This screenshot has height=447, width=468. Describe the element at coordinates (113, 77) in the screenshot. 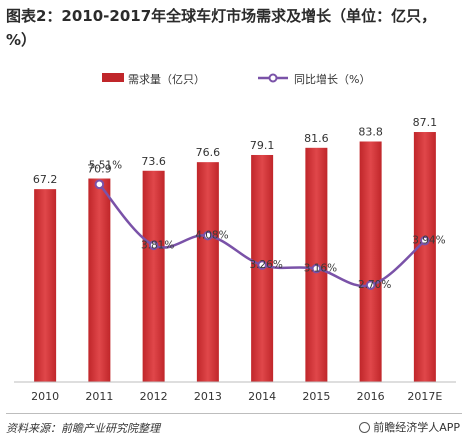

I see `legend-bar-swatch` at that location.